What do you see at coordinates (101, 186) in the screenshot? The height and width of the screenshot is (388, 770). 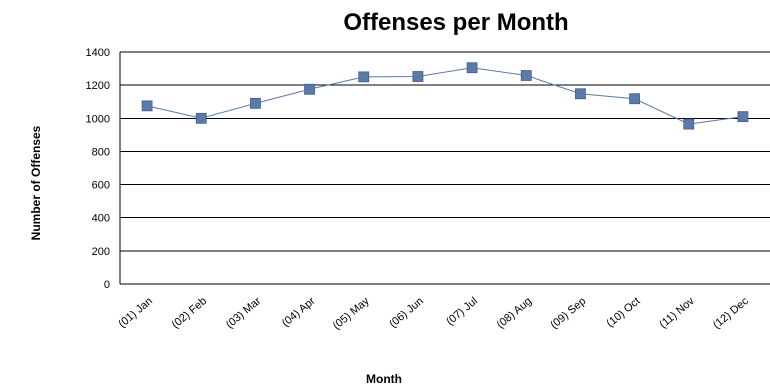 I see `y-tick-label: 600` at bounding box center [101, 186].